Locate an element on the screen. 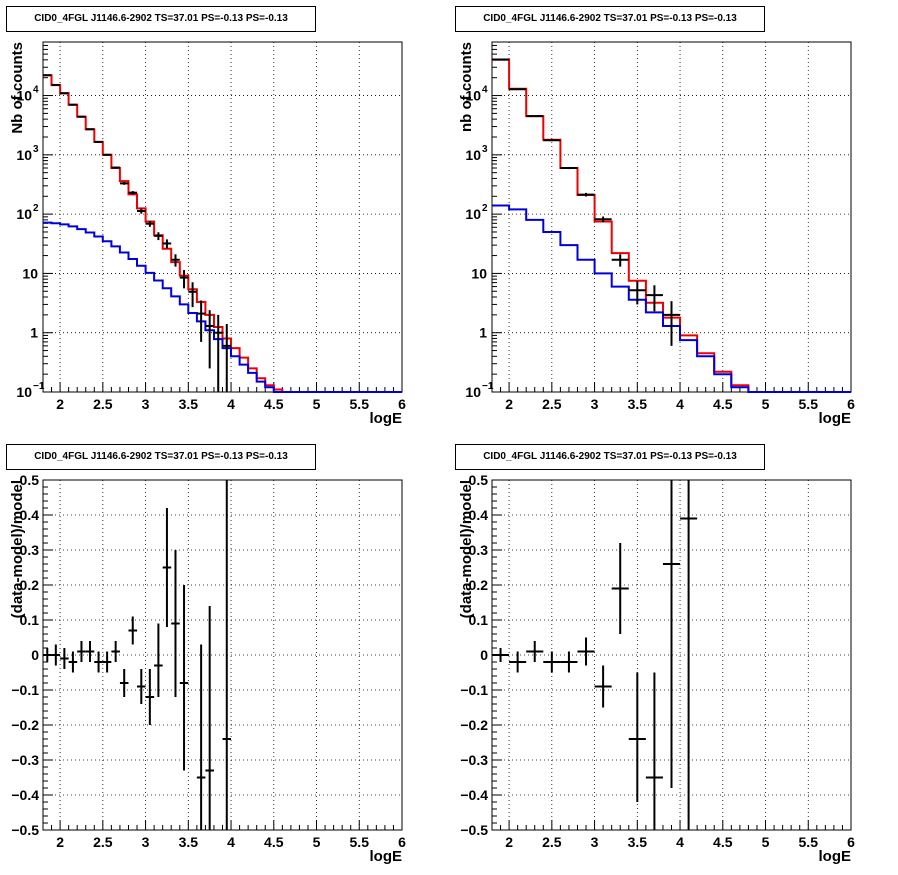 This screenshot has height=875, width=898. y-tick-label: 0.2 is located at coordinates (30, 585).